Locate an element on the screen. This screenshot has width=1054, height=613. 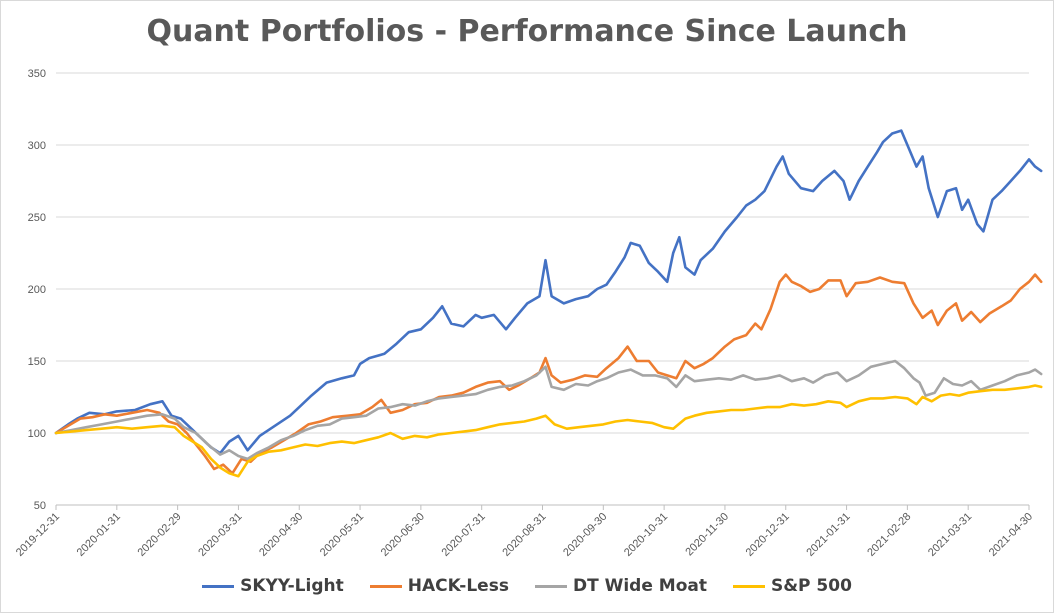
x-tick-label: 2020-12-31 is located at coordinates (768, 535).